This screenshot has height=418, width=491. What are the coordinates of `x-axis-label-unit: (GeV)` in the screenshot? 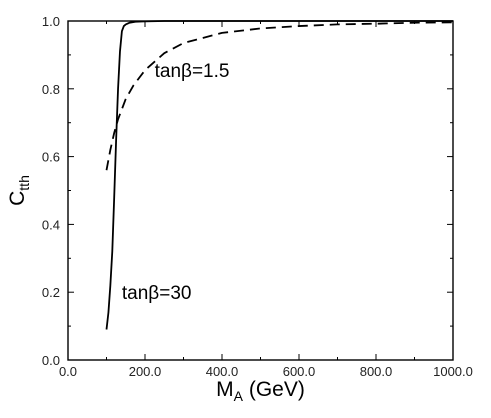 It's located at (274, 389).